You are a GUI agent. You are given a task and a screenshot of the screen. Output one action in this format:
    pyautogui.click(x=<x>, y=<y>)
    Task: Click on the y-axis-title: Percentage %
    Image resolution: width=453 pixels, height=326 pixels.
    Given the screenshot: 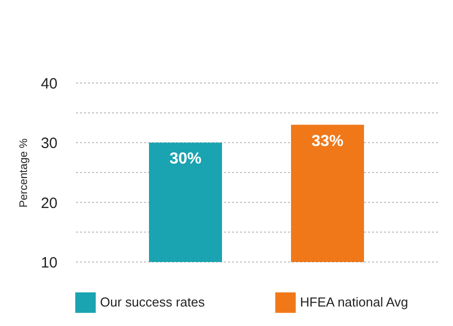 What is the action you would take?
    pyautogui.click(x=24, y=173)
    